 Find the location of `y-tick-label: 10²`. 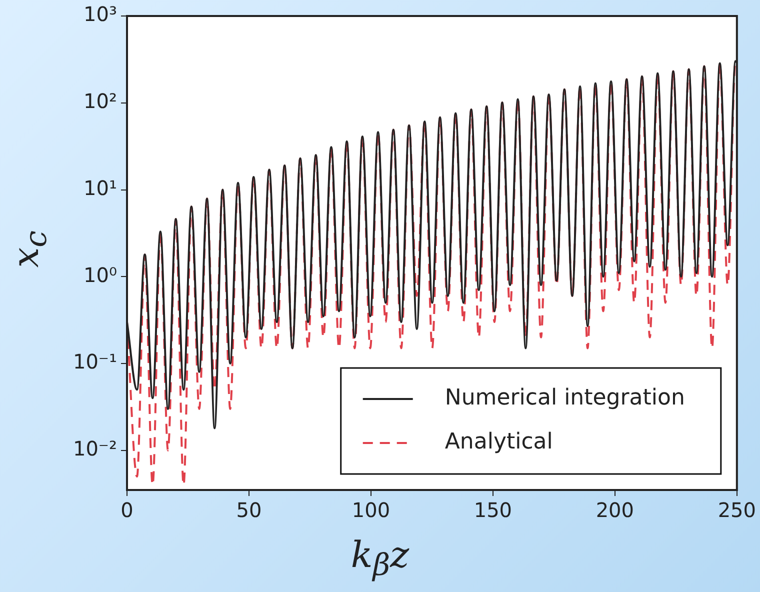

y-tick-label: 10² is located at coordinates (100, 101).